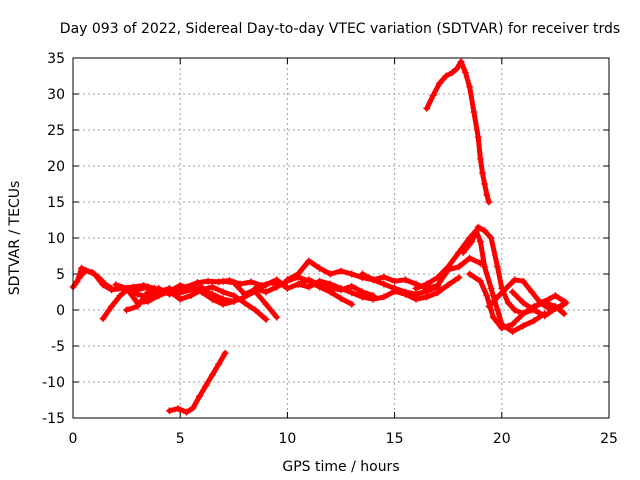 This screenshot has width=640, height=480. Describe the element at coordinates (56, 167) in the screenshot. I see `y-tick-label: 20` at that location.